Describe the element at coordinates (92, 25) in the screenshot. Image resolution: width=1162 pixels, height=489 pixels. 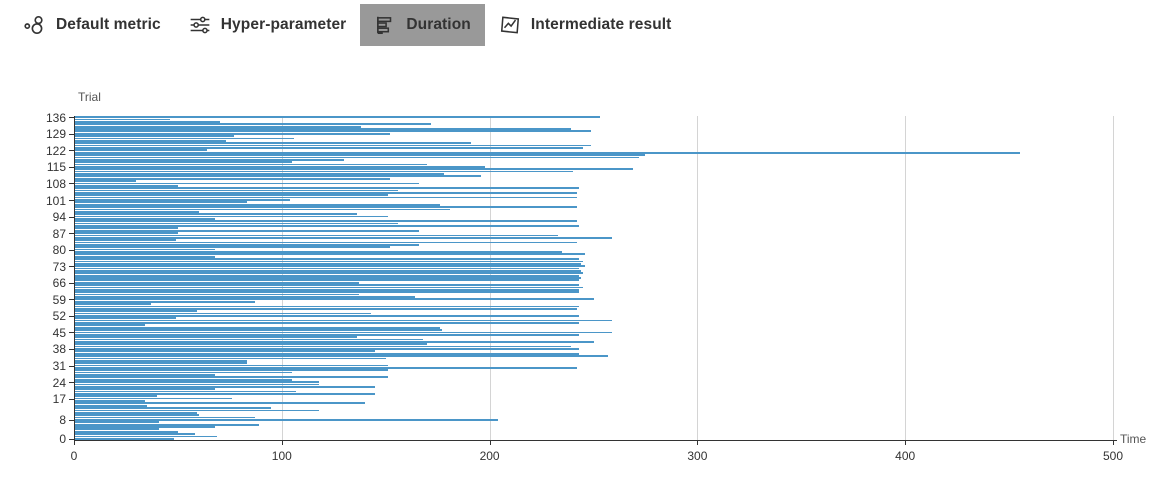
I see `tab-default-metric: Default metric` at that location.